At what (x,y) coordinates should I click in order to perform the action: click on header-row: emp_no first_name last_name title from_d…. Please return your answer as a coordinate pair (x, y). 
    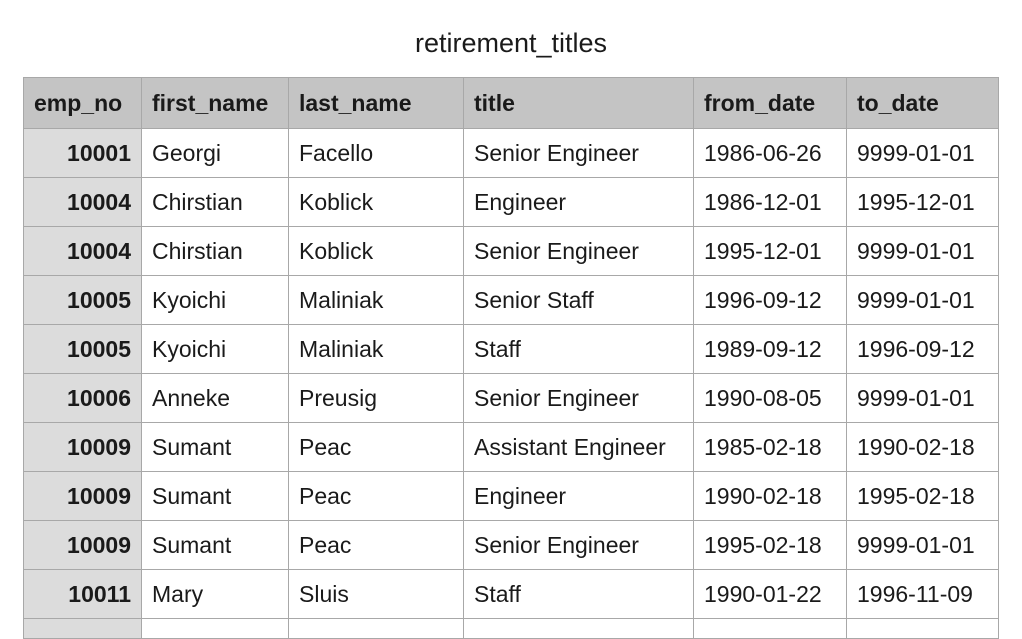
    Looking at the image, I should click on (511, 103).